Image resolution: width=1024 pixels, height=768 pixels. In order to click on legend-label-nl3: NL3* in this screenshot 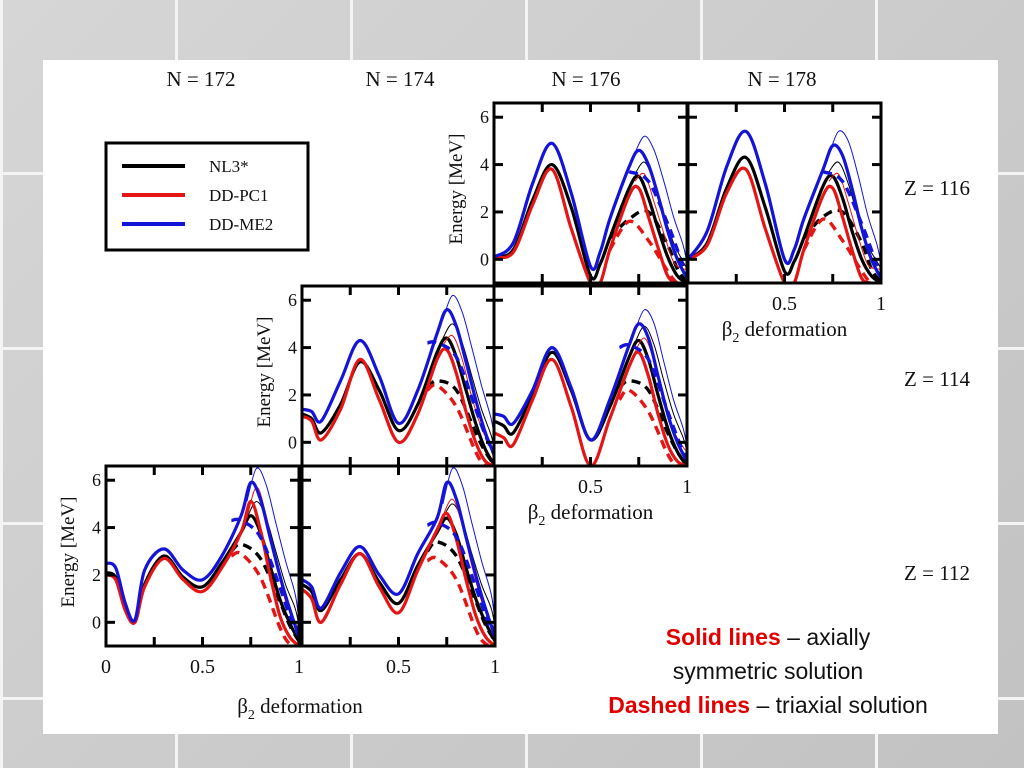, I will do `click(229, 166)`.